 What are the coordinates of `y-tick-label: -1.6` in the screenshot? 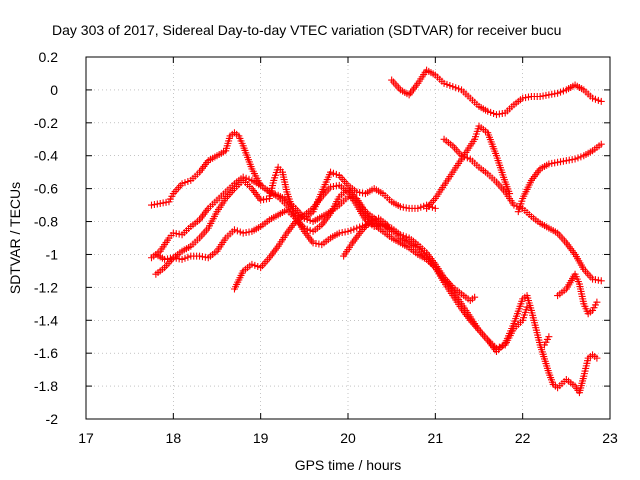 It's located at (46, 353).